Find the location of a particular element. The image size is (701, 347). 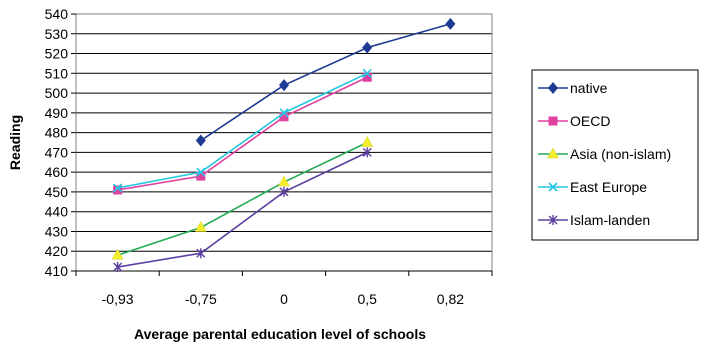

legend-label: Islam-landen is located at coordinates (610, 220).